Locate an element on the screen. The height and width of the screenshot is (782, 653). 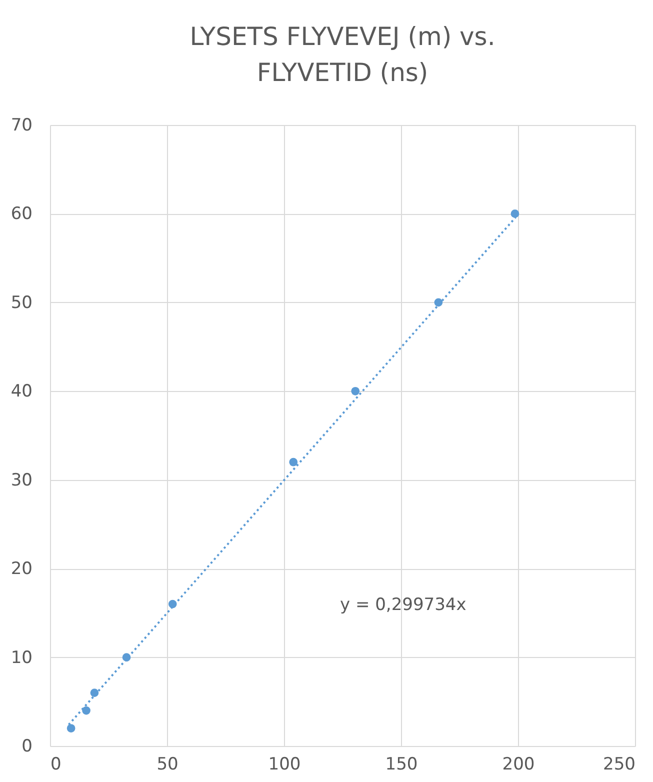
chart-title: LYSETS FLYVEVEJ (m) vs. FLYVETID (ns) is located at coordinates (343, 54).